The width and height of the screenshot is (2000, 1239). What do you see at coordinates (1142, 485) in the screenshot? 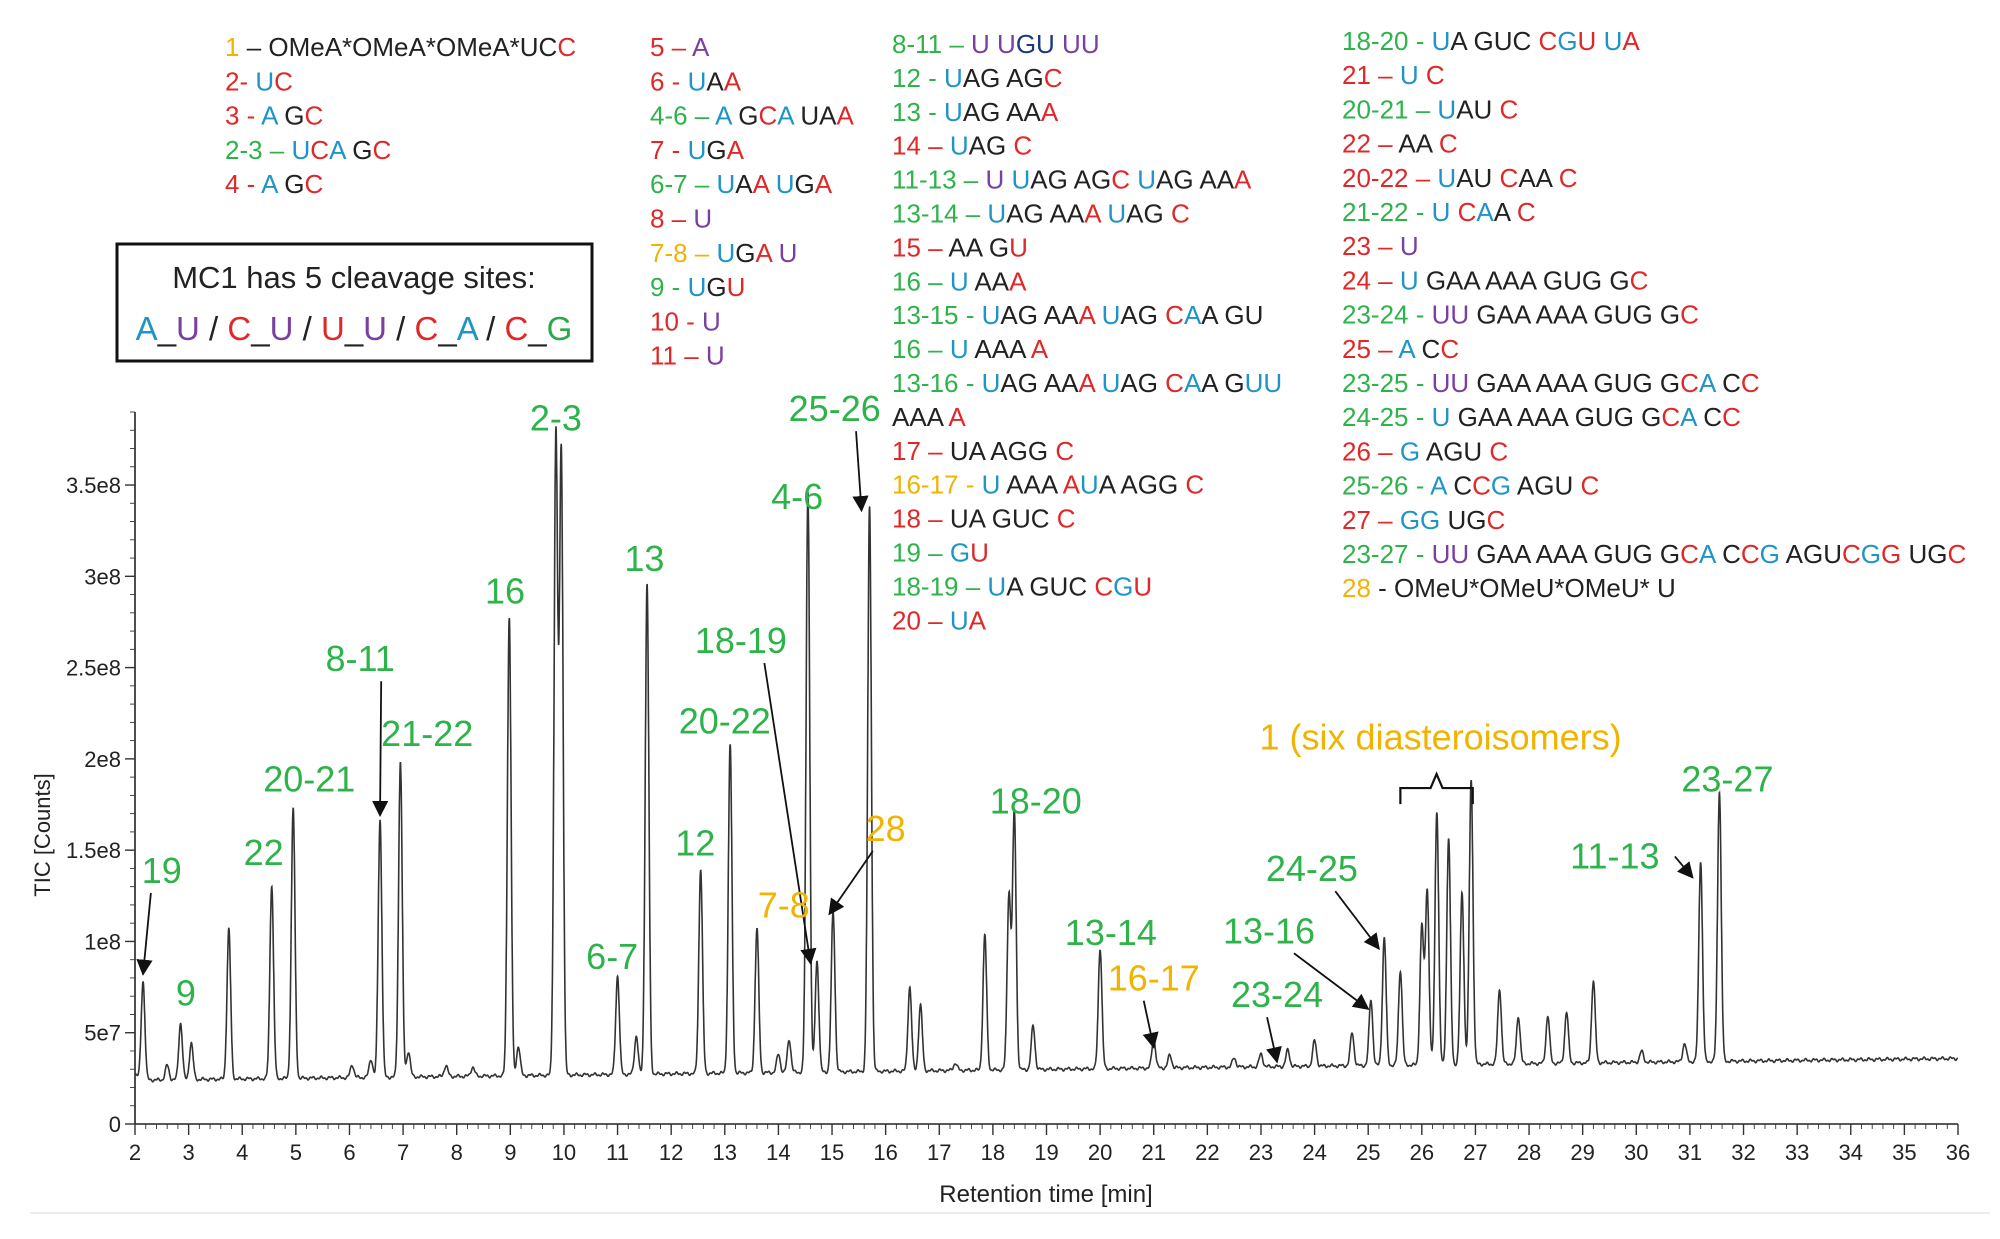
I see `fragment-2-13-seg-5: A AGG` at bounding box center [1142, 485].